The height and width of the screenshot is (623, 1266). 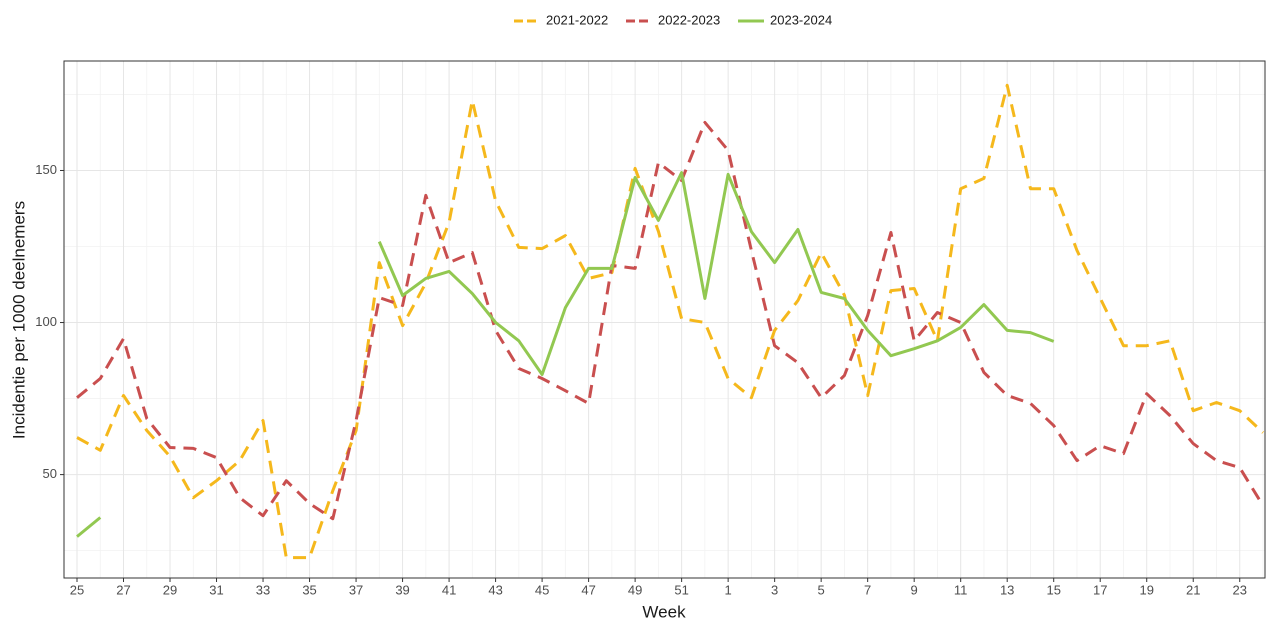 What do you see at coordinates (495, 589) in the screenshot?
I see `x-tick-label: 43` at bounding box center [495, 589].